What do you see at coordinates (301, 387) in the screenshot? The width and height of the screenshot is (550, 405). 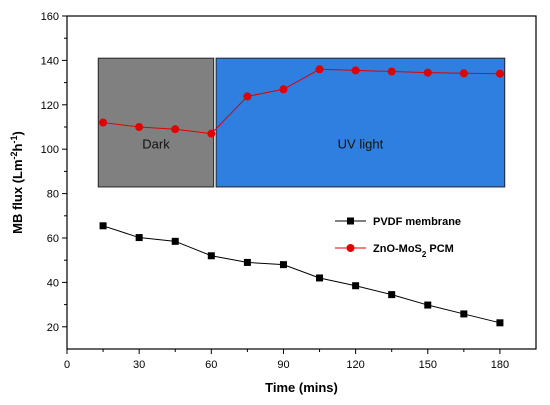 I see `x-axis-title: Time (mins)` at bounding box center [301, 387].